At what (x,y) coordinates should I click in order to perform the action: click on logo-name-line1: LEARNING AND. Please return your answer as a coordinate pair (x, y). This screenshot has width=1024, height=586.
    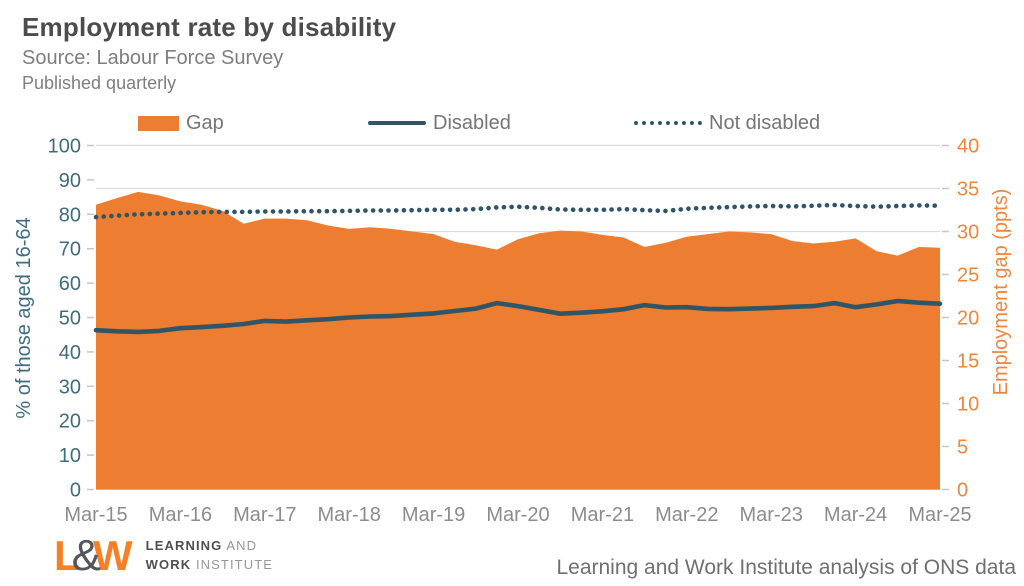
    Looking at the image, I should click on (201, 546).